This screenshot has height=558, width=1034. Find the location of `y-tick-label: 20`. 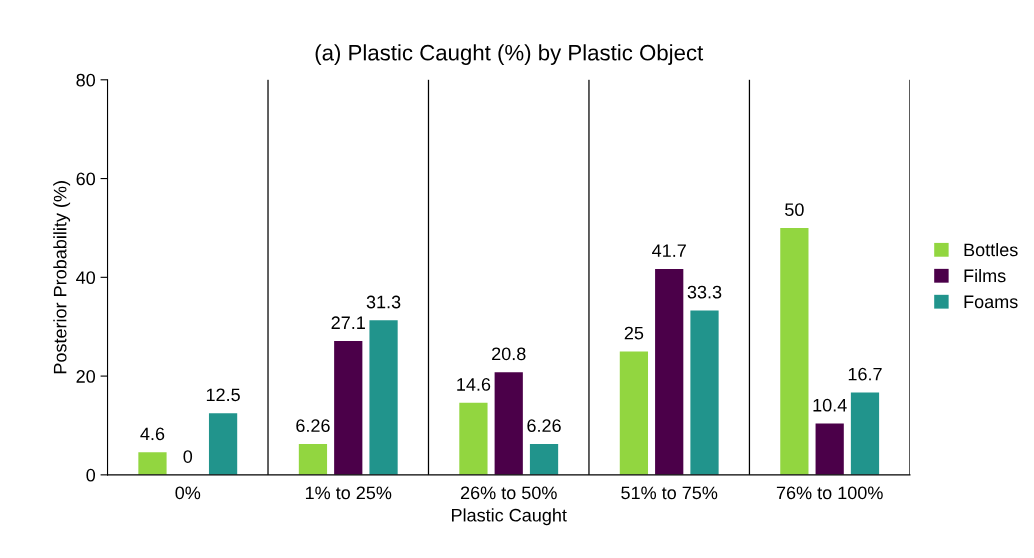

y-tick-label: 20 is located at coordinates (86, 376).